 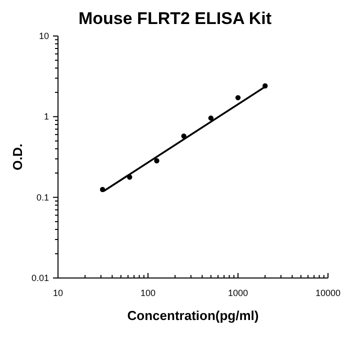 What do you see at coordinates (175, 18) in the screenshot?
I see `chart-title: Mouse FLRT2 ELISA Kit` at bounding box center [175, 18].